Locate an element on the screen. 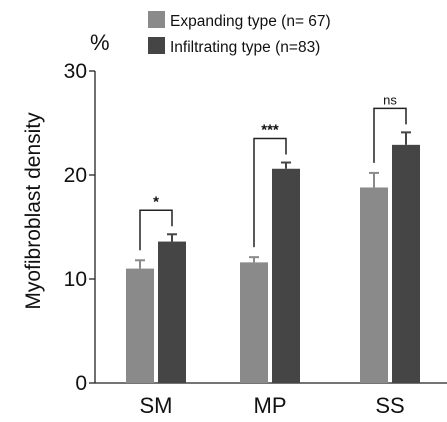 The height and width of the screenshot is (422, 447). x-tick-label-MP: MP is located at coordinates (270, 405).